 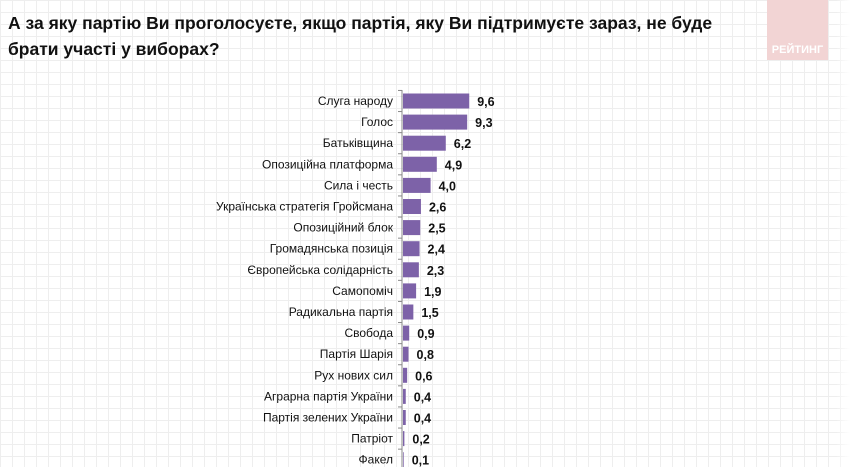 I want to click on category-label: Свобода, so click(x=368, y=333).